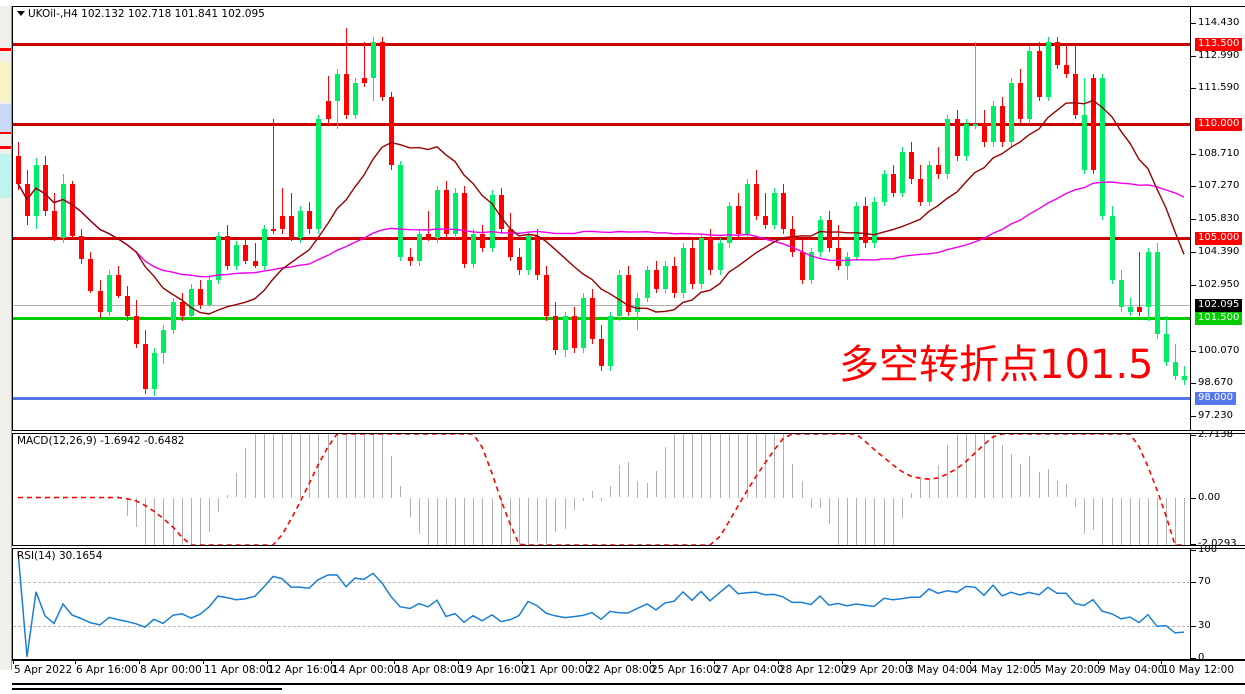 The height and width of the screenshot is (694, 1245). What do you see at coordinates (940, 670) in the screenshot?
I see `time-axis-label: 3 May 04:00` at bounding box center [940, 670].